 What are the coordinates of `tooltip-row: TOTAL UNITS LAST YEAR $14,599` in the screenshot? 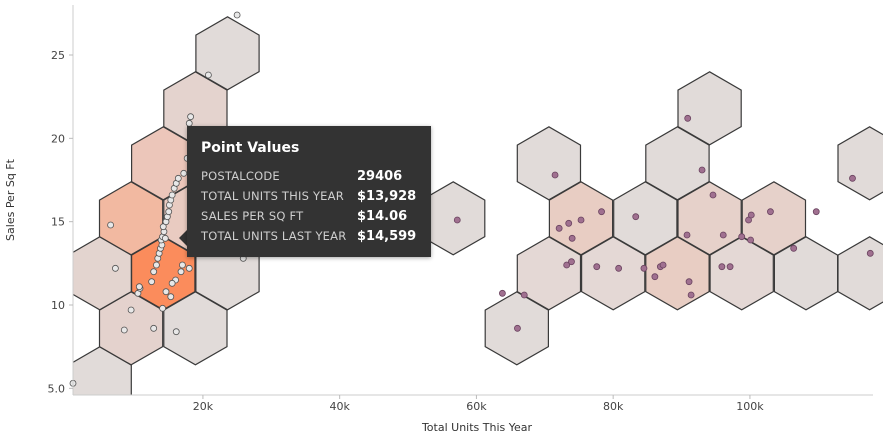 It's located at (309, 236).